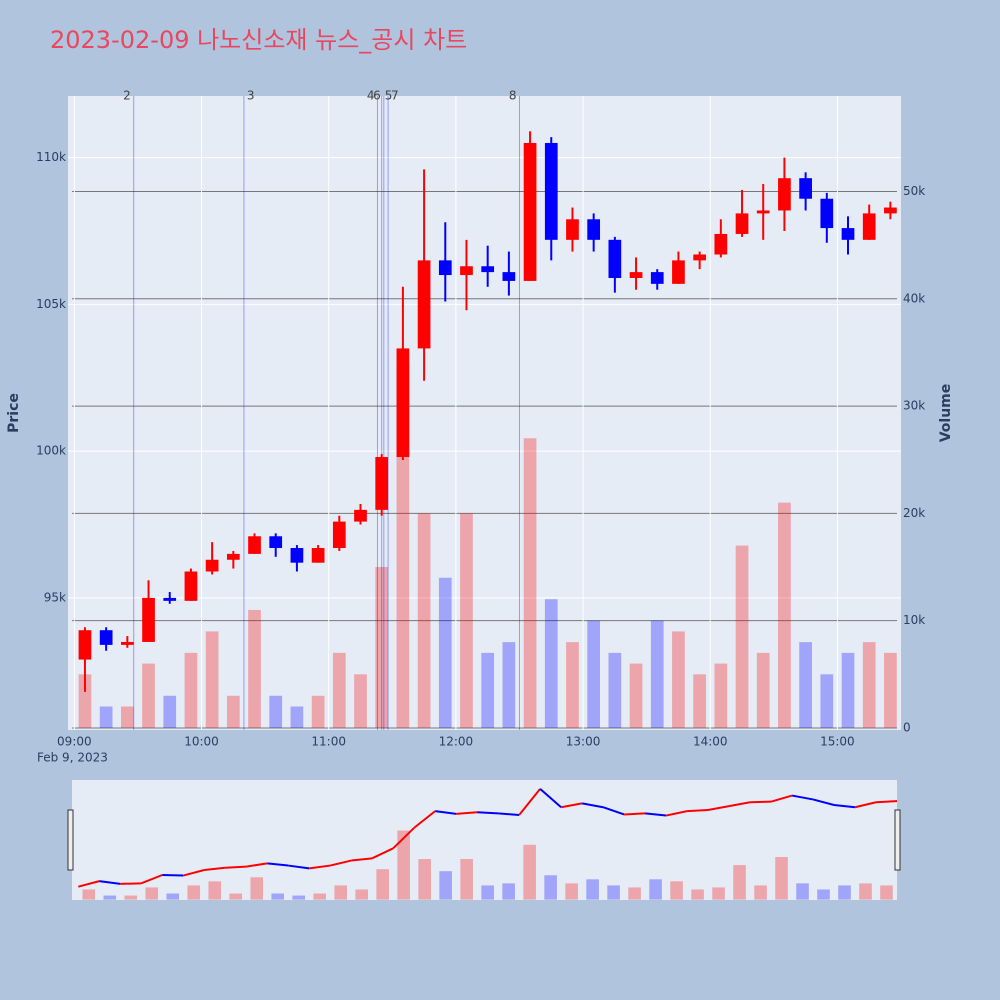 This screenshot has height=1000, width=1000. I want to click on x-tick-label: 13:00, so click(583, 742).